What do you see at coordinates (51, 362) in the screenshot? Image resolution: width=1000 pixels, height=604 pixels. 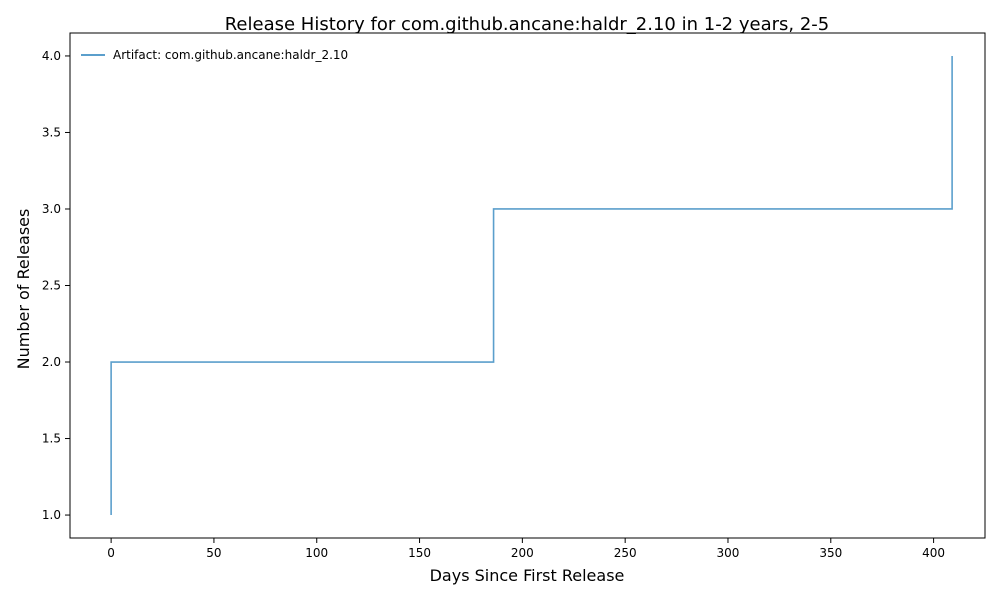 I see `y-tick-label: 2.0` at bounding box center [51, 362].